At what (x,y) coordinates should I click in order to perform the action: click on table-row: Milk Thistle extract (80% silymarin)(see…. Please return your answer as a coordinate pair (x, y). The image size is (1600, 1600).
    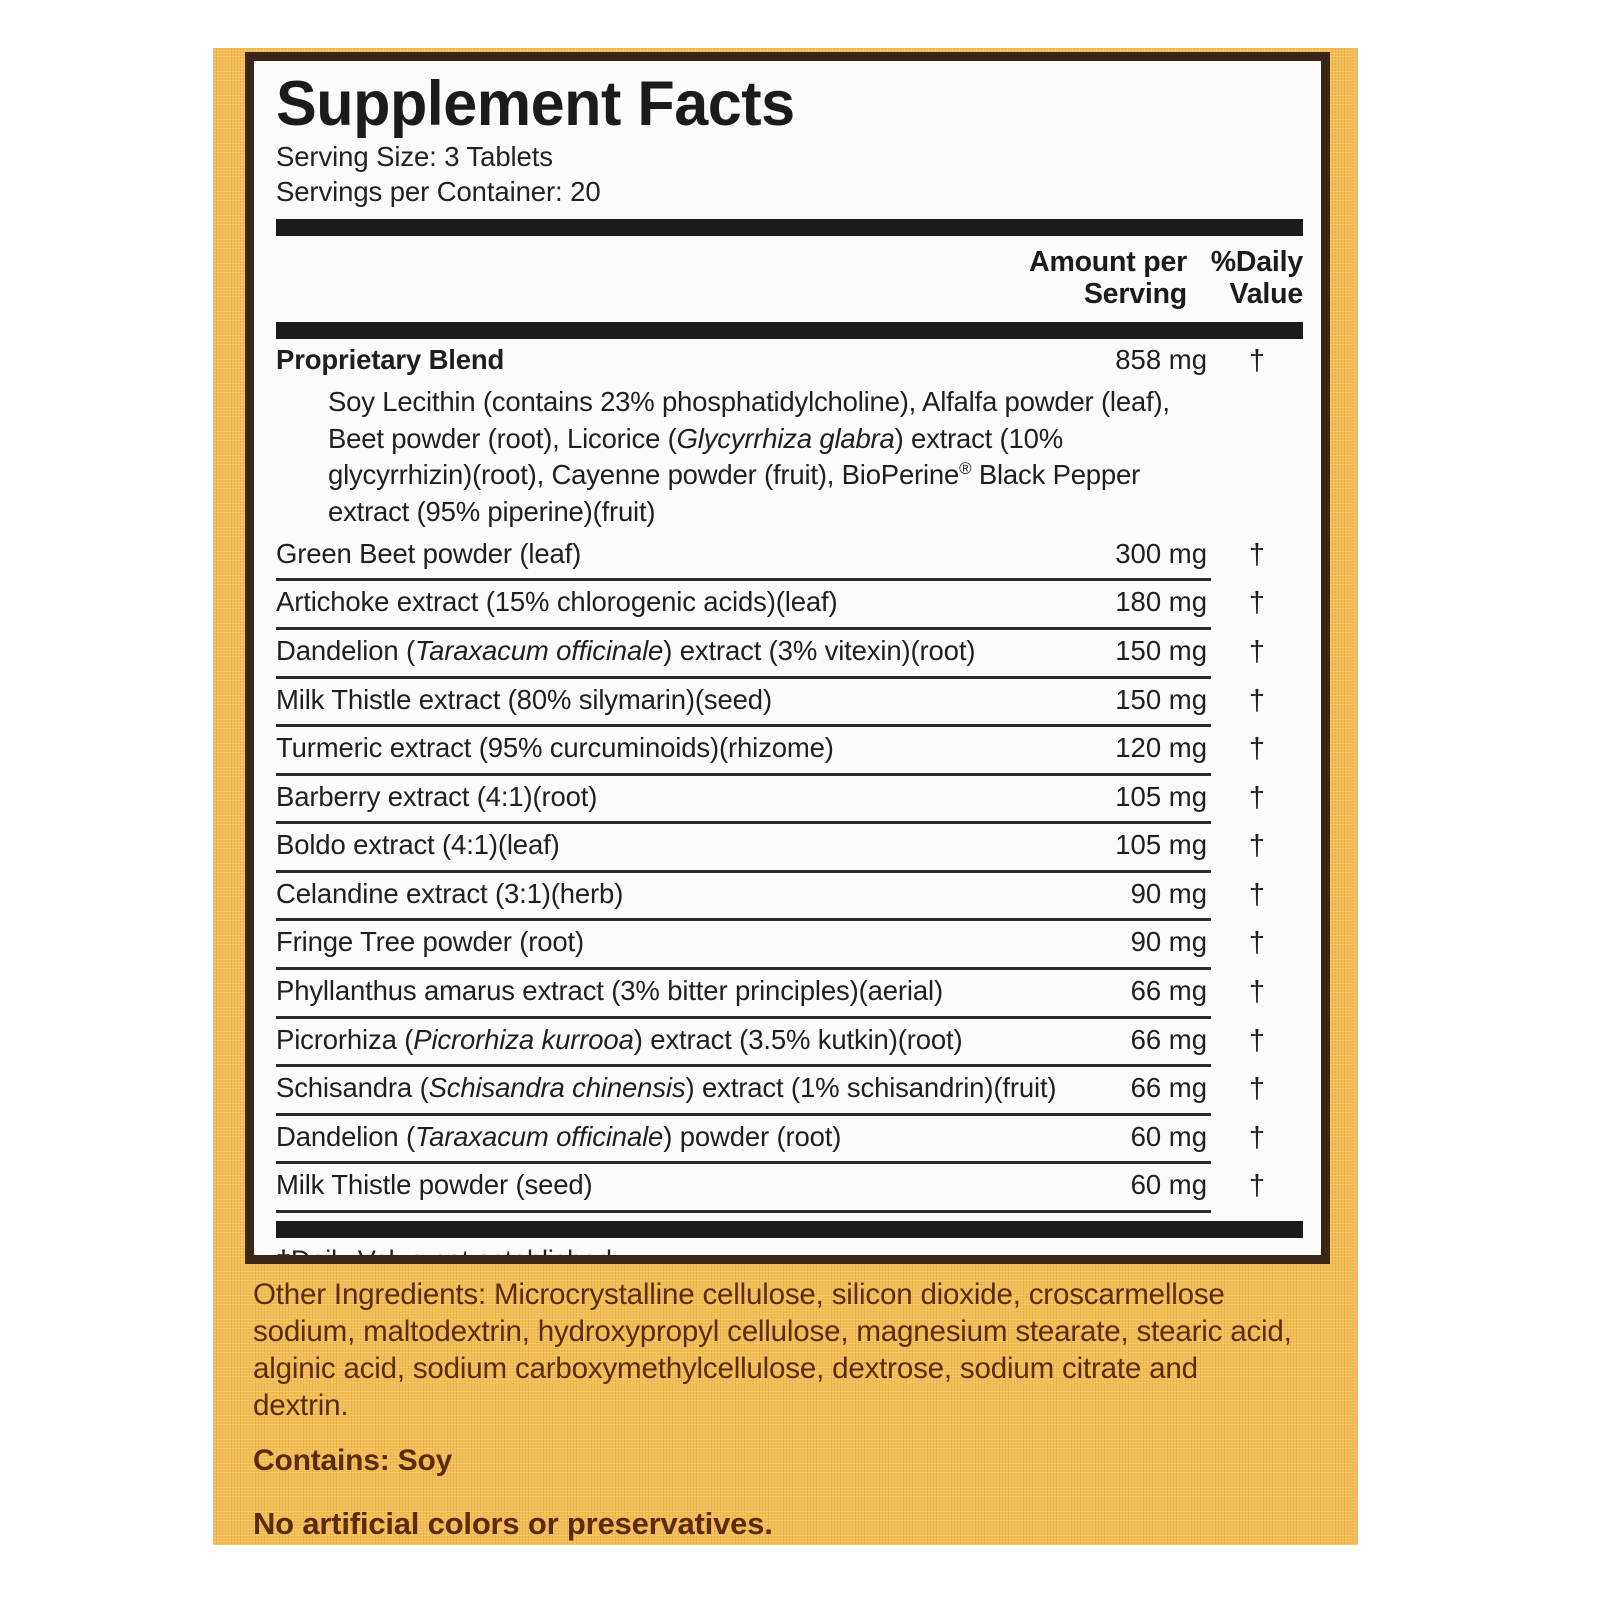
    Looking at the image, I should click on (789, 703).